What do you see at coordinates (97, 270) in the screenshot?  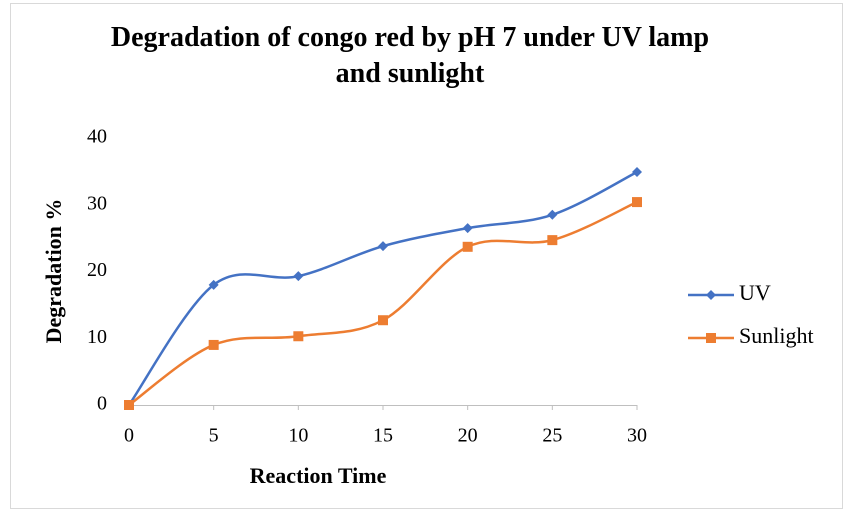 I see `y-tick-label: 20` at bounding box center [97, 270].